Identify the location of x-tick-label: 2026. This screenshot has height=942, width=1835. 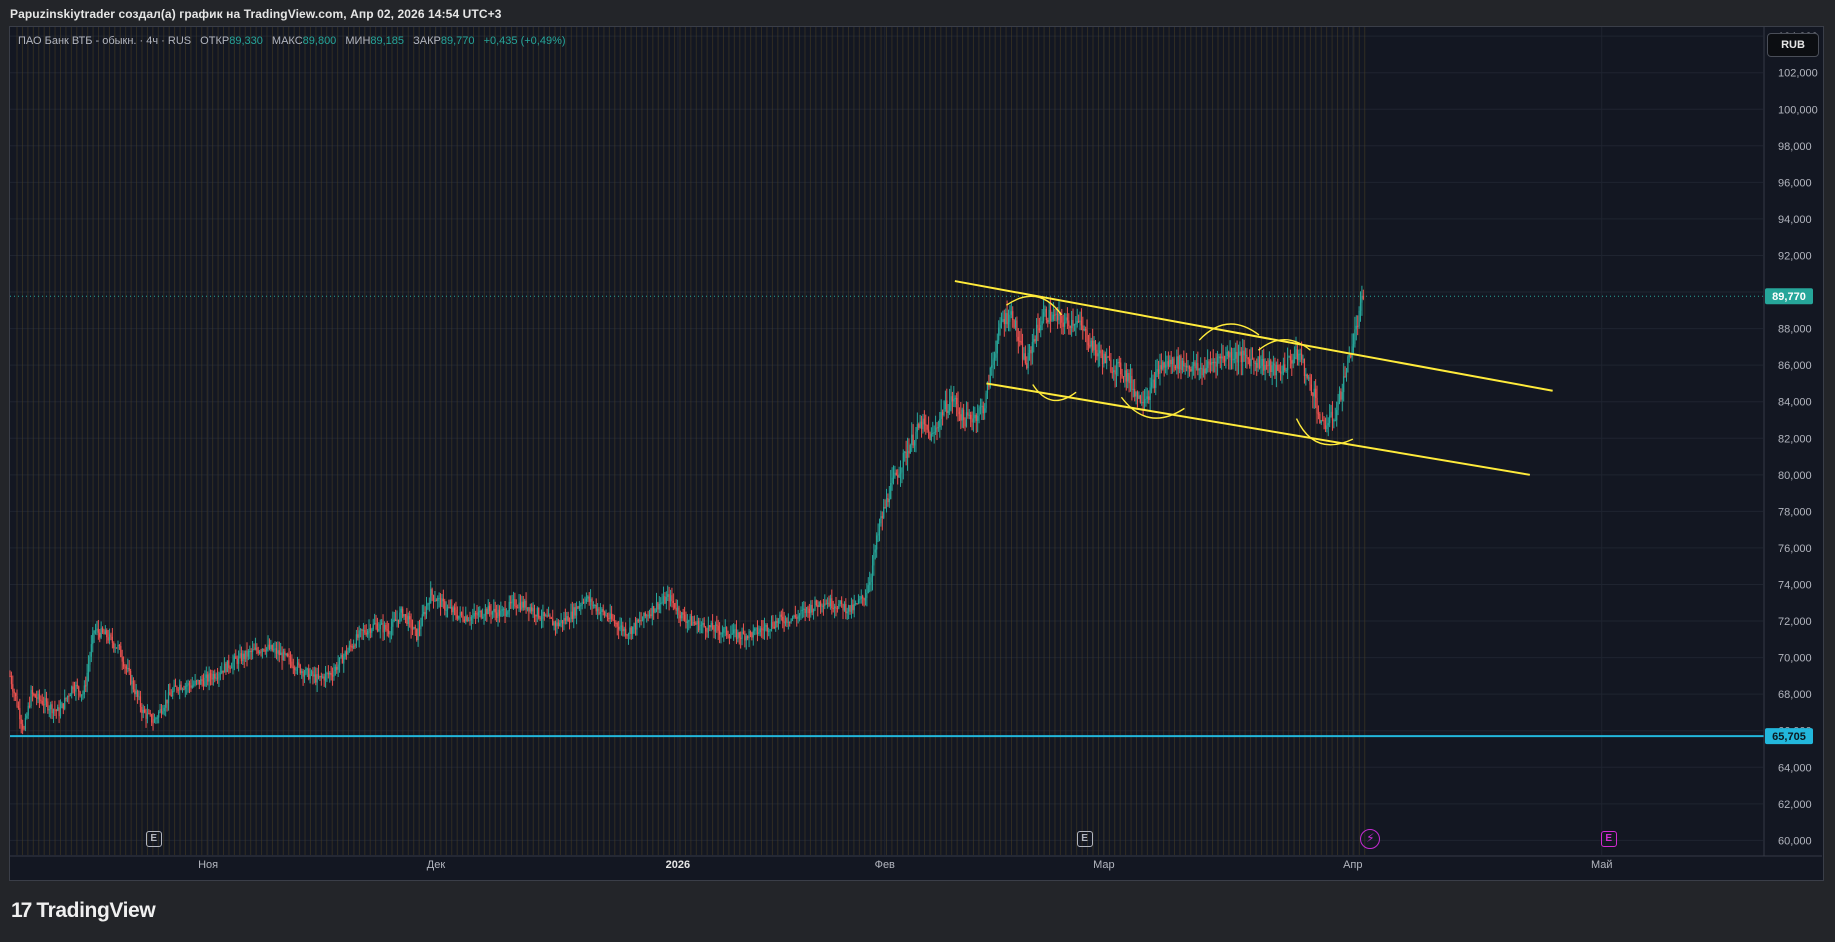
(678, 865).